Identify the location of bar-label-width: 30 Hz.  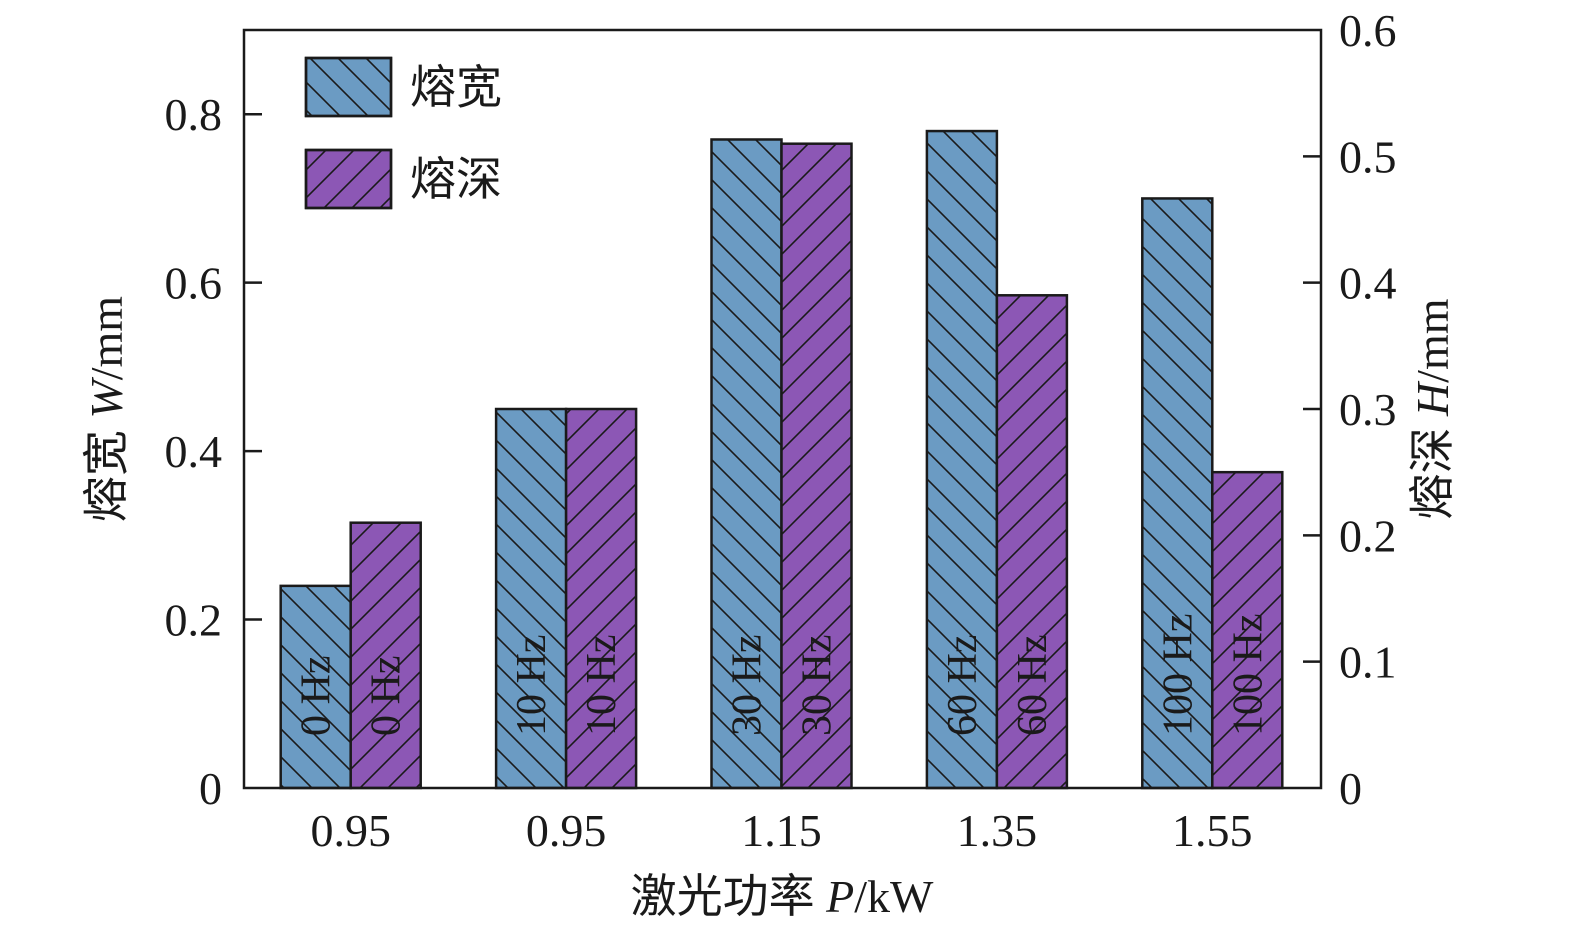
(748, 685).